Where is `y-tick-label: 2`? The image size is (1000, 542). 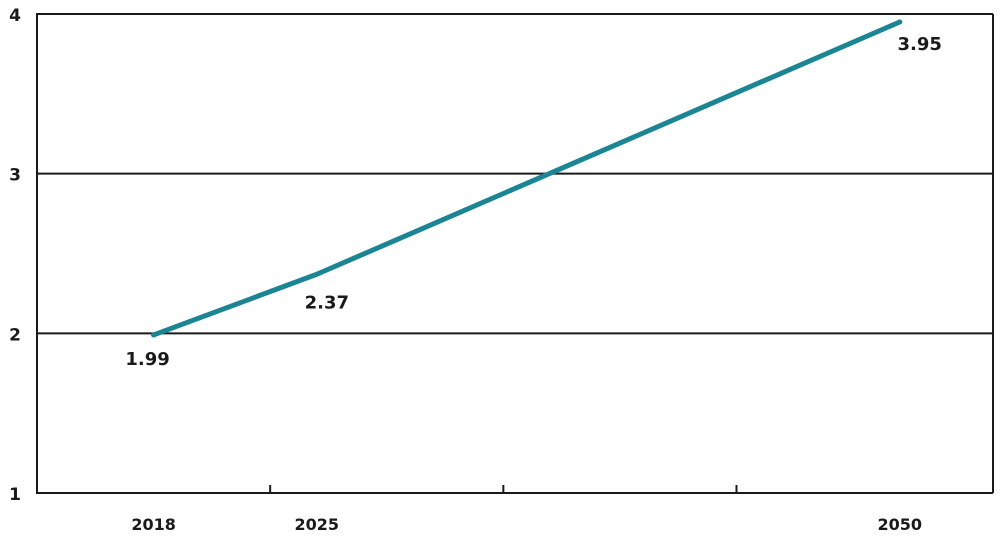
y-tick-label: 2 is located at coordinates (15, 335).